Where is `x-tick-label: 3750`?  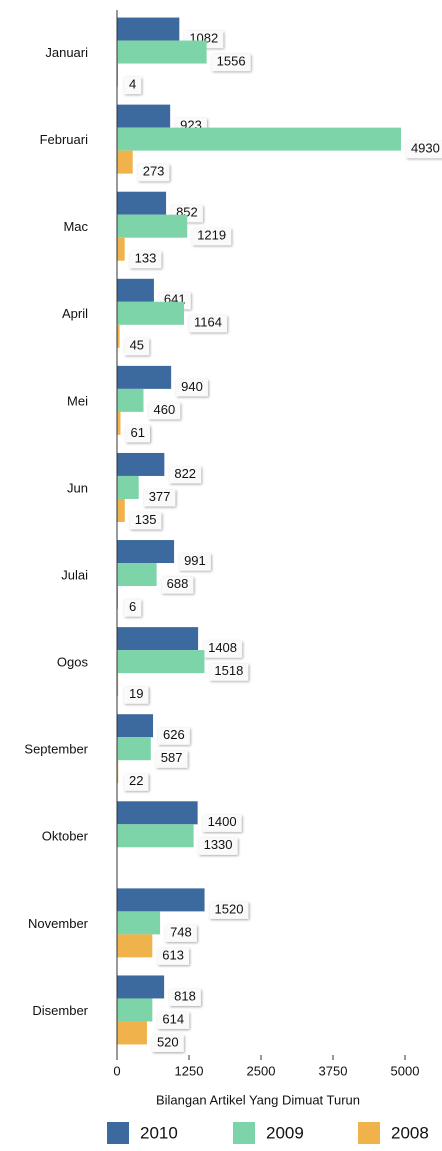
x-tick-label: 3750 is located at coordinates (333, 1070).